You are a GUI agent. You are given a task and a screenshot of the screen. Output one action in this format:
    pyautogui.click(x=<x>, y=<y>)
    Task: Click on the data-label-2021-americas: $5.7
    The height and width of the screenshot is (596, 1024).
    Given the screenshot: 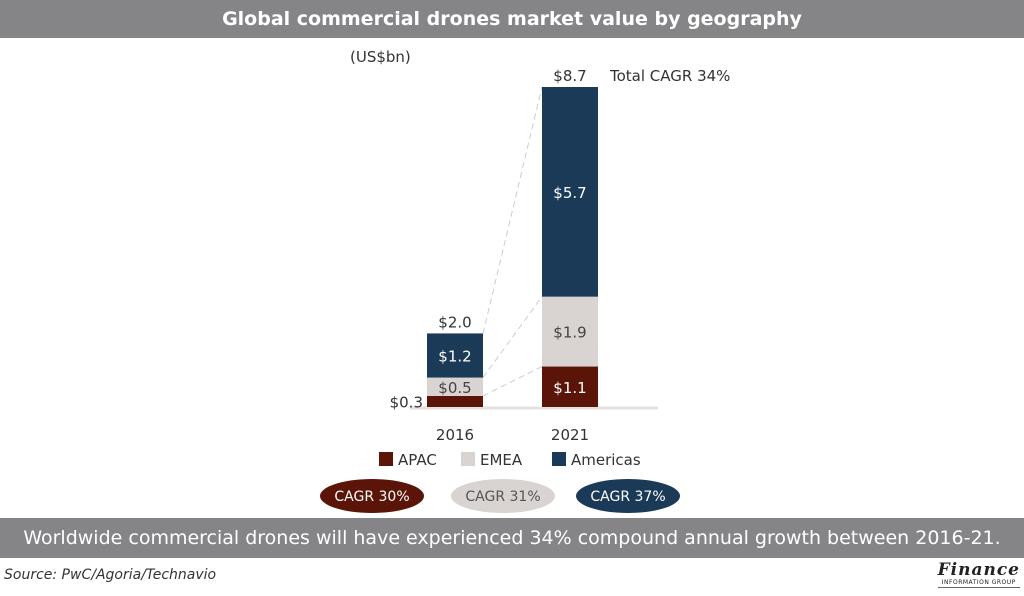 What is the action you would take?
    pyautogui.click(x=569, y=193)
    